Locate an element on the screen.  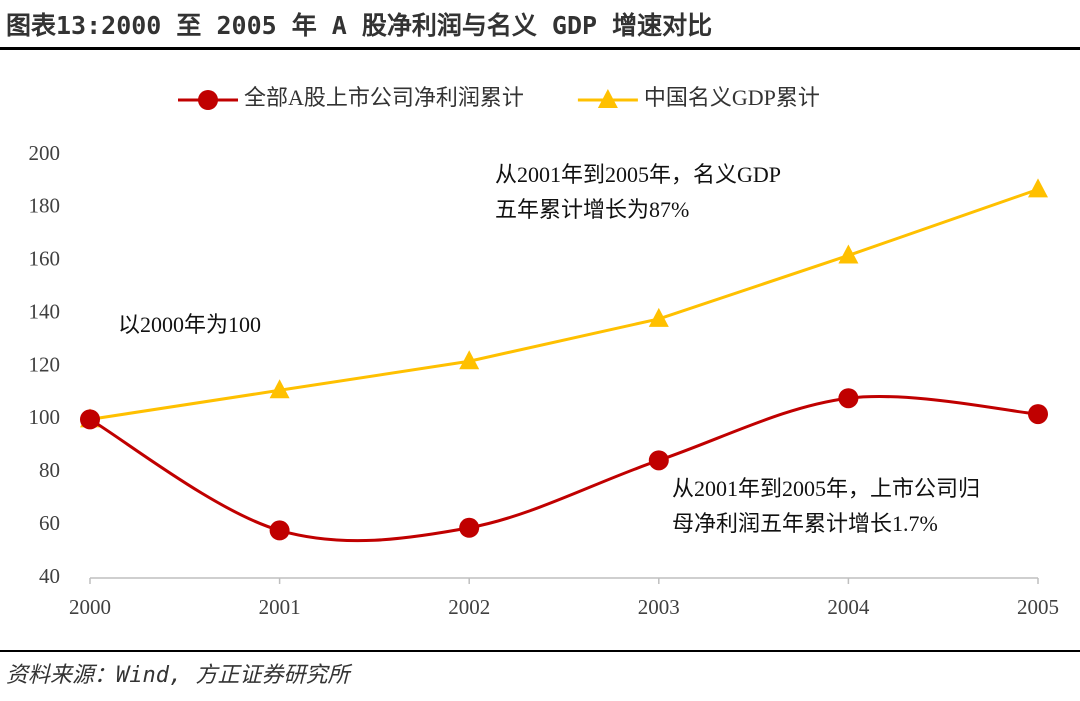
legend-label: 全部A股上市公司净利润累计 is located at coordinates (384, 97).